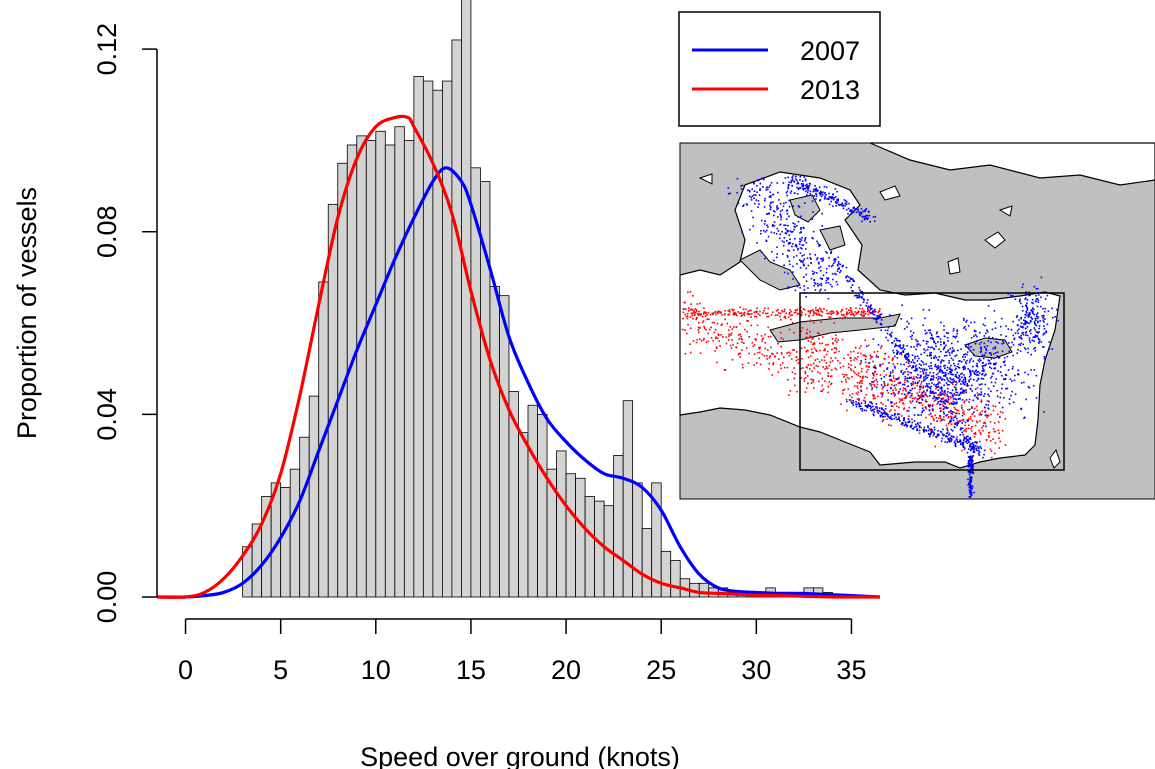 Image resolution: width=1155 pixels, height=769 pixels. I want to click on x-tick-label: 5, so click(280, 670).